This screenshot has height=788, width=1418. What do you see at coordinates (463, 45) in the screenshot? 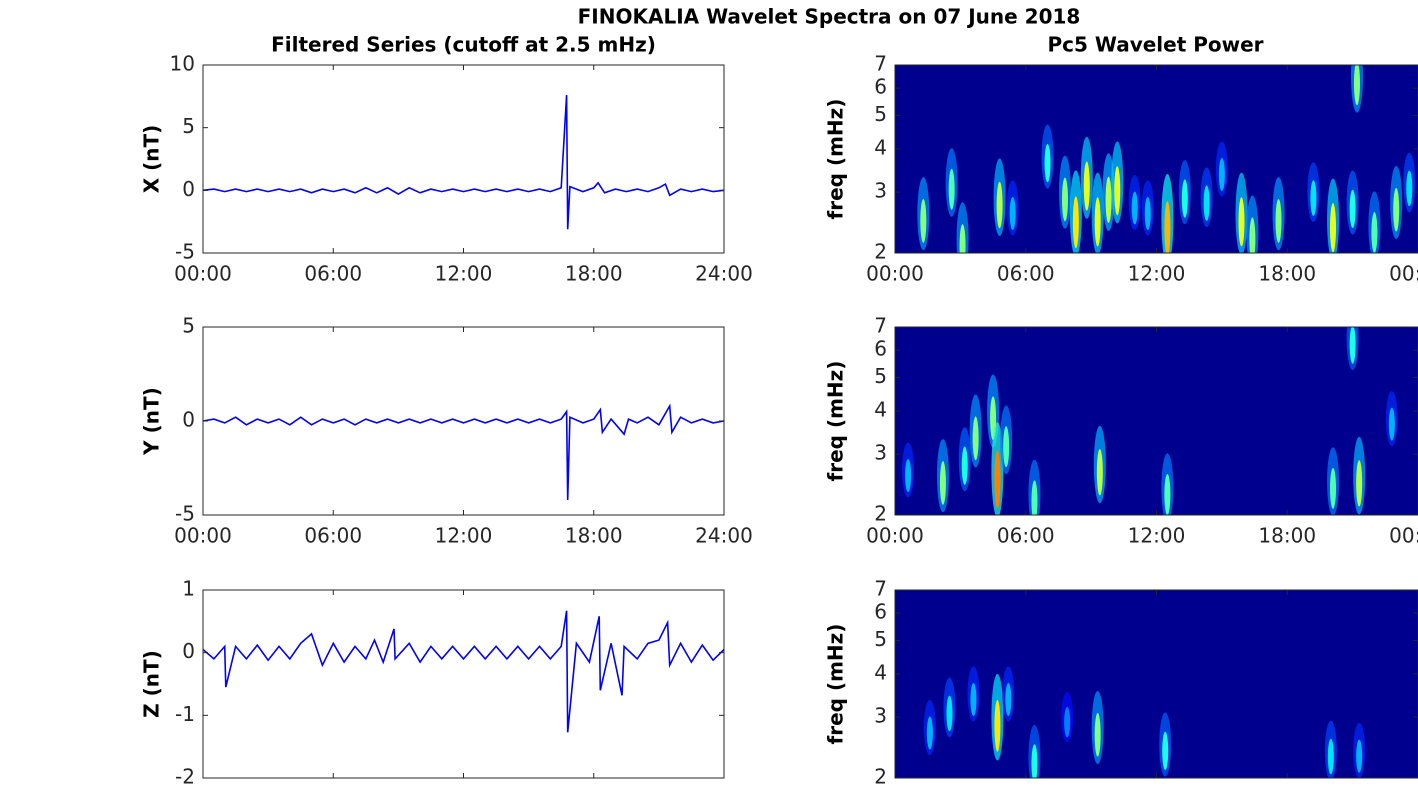
I see `panel-title: Filtered Series (cutoff at 2.5 mHz)` at bounding box center [463, 45].